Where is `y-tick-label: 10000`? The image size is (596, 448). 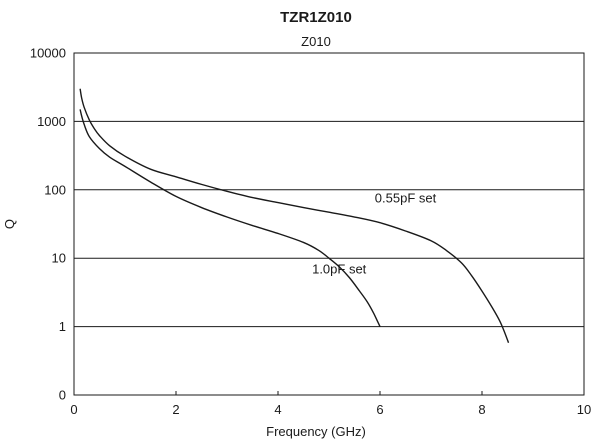 y-tick-label: 10000 is located at coordinates (48, 53).